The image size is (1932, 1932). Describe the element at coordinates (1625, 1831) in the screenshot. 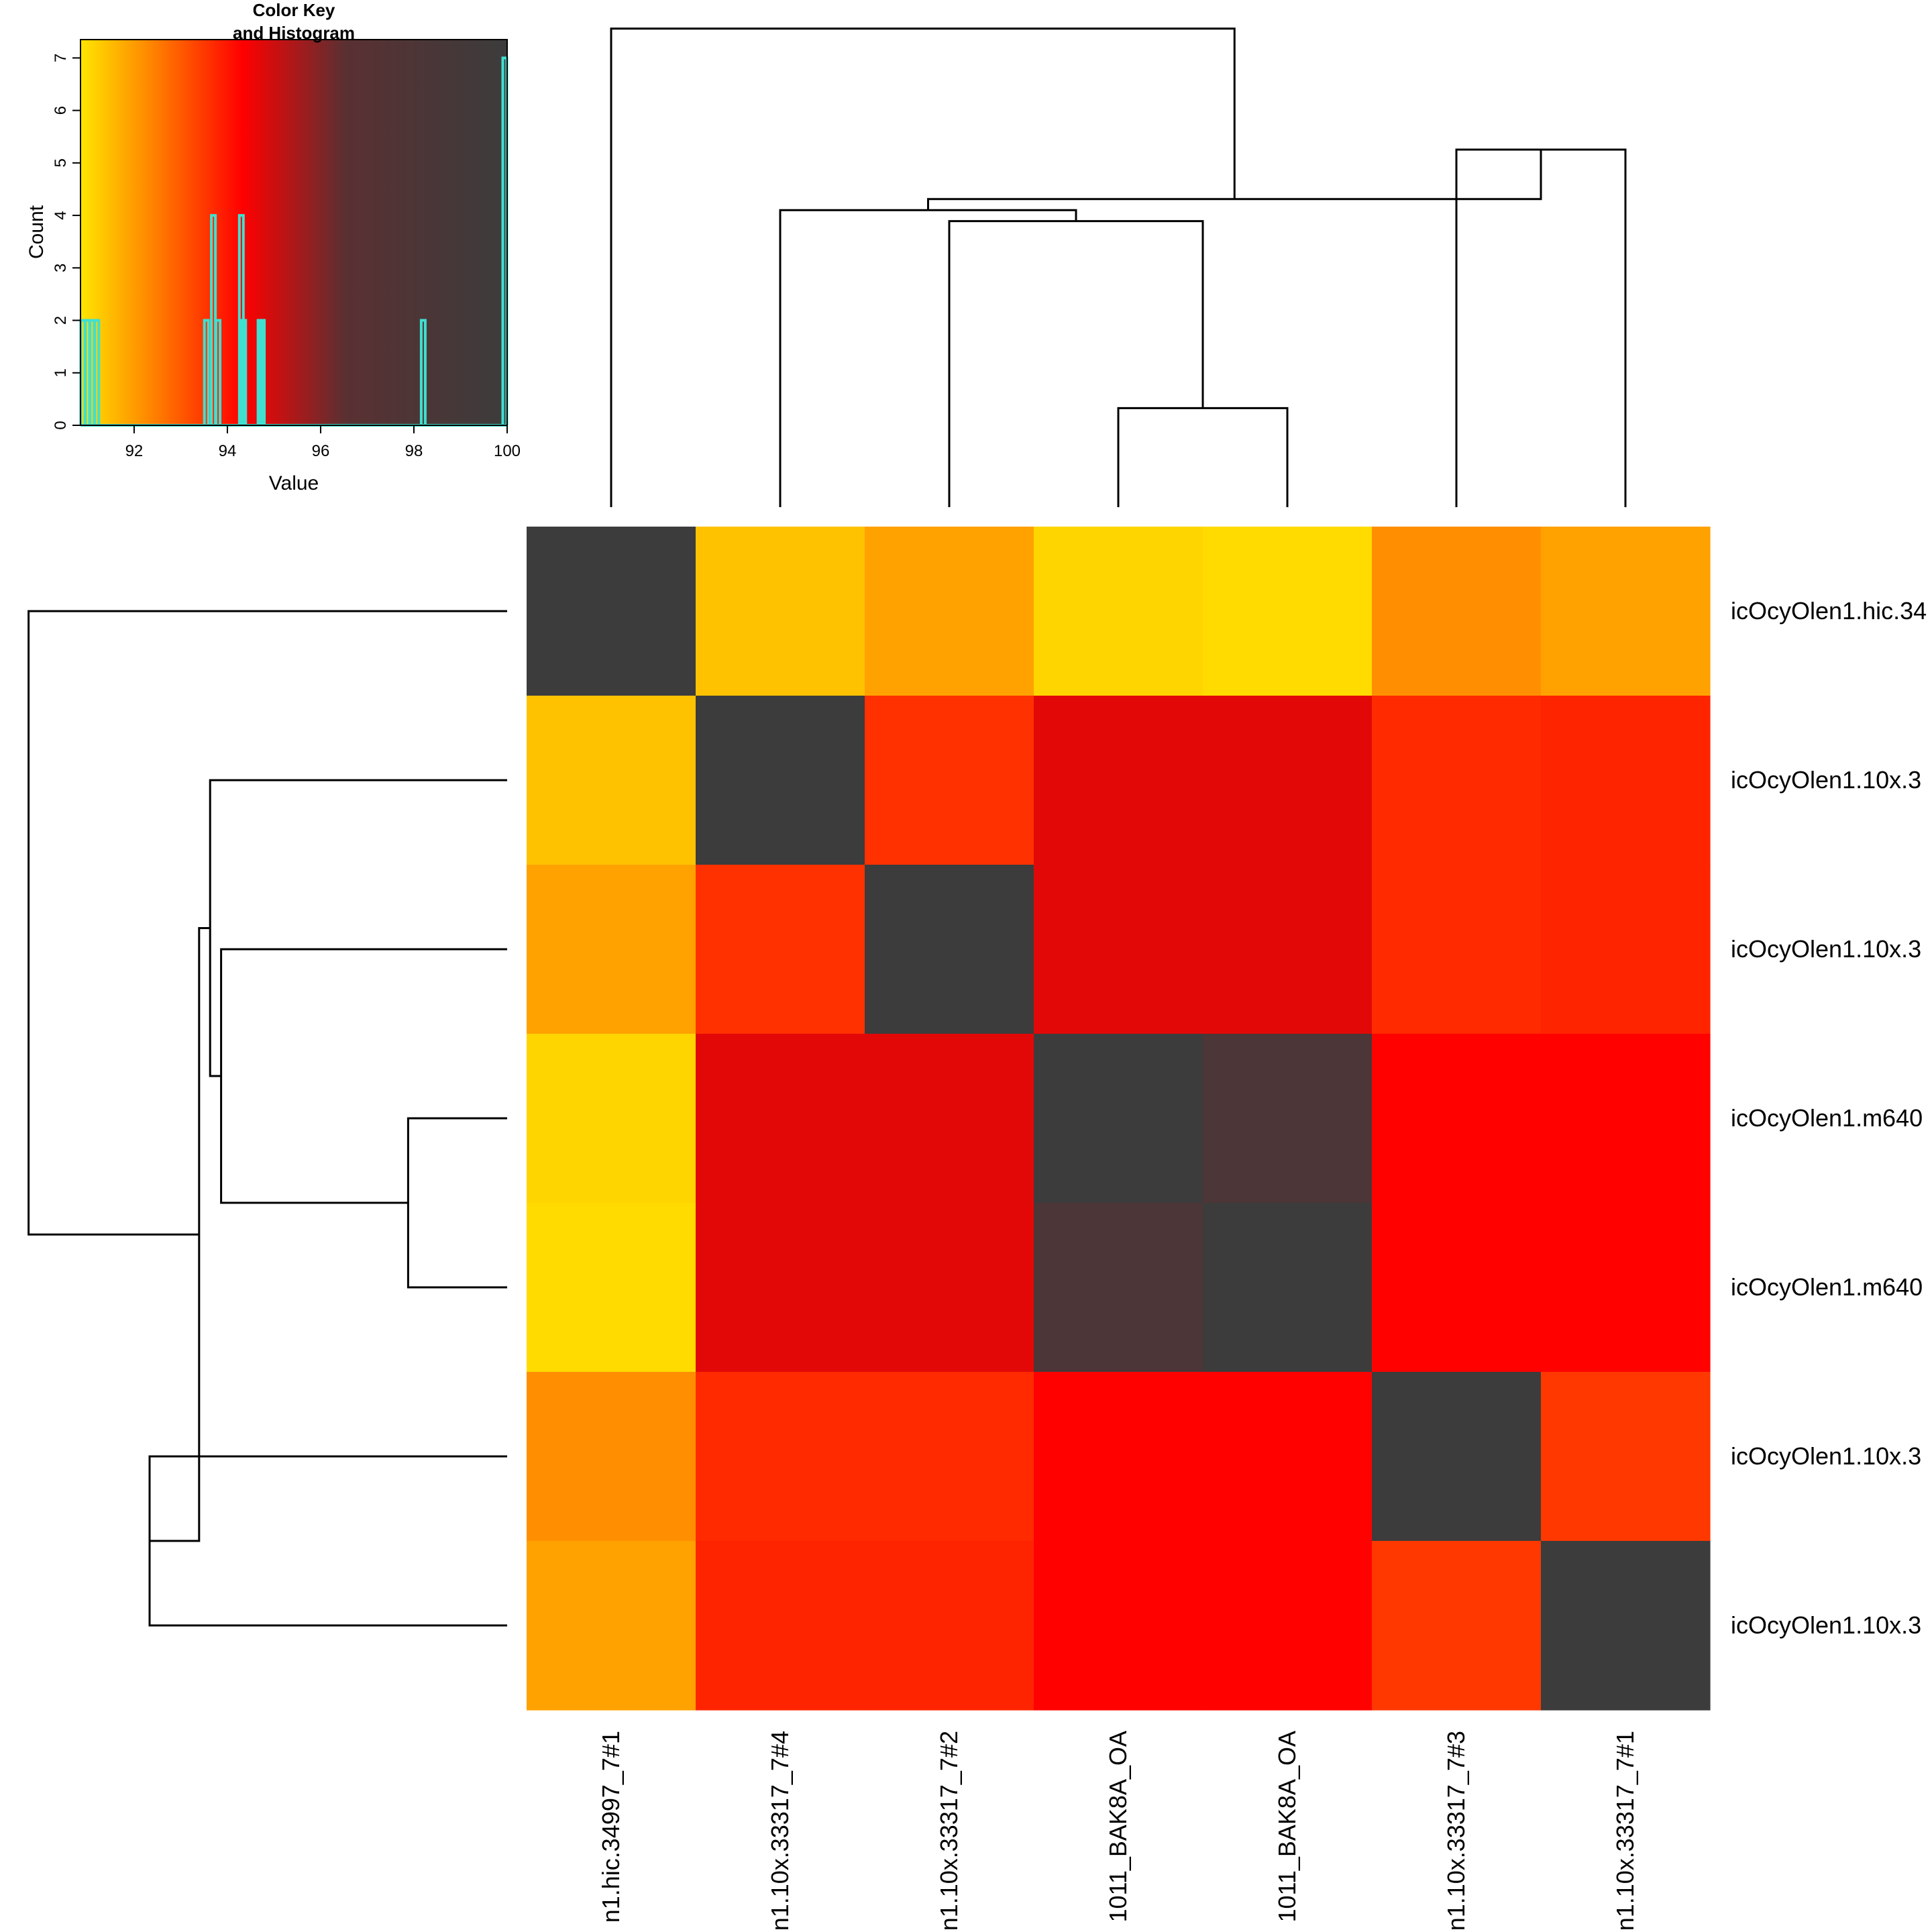

I see `col-label: n1.10x.33317_7#1` at that location.